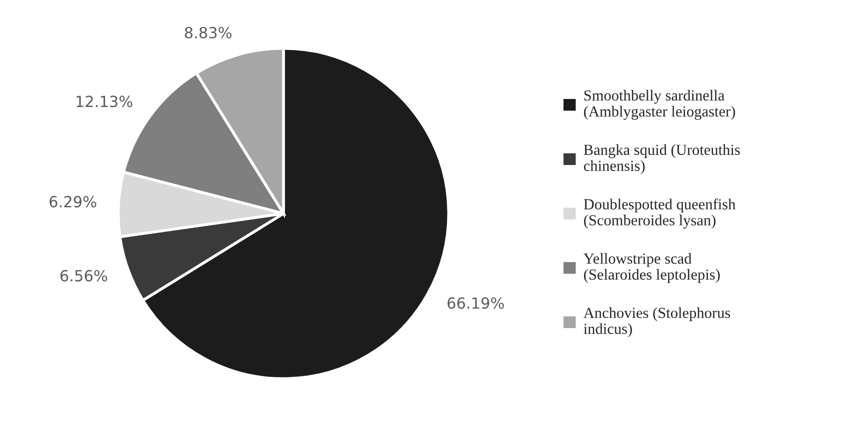 The image size is (859, 427). Describe the element at coordinates (476, 303) in the screenshot. I see `data-label: 66.19%` at that location.